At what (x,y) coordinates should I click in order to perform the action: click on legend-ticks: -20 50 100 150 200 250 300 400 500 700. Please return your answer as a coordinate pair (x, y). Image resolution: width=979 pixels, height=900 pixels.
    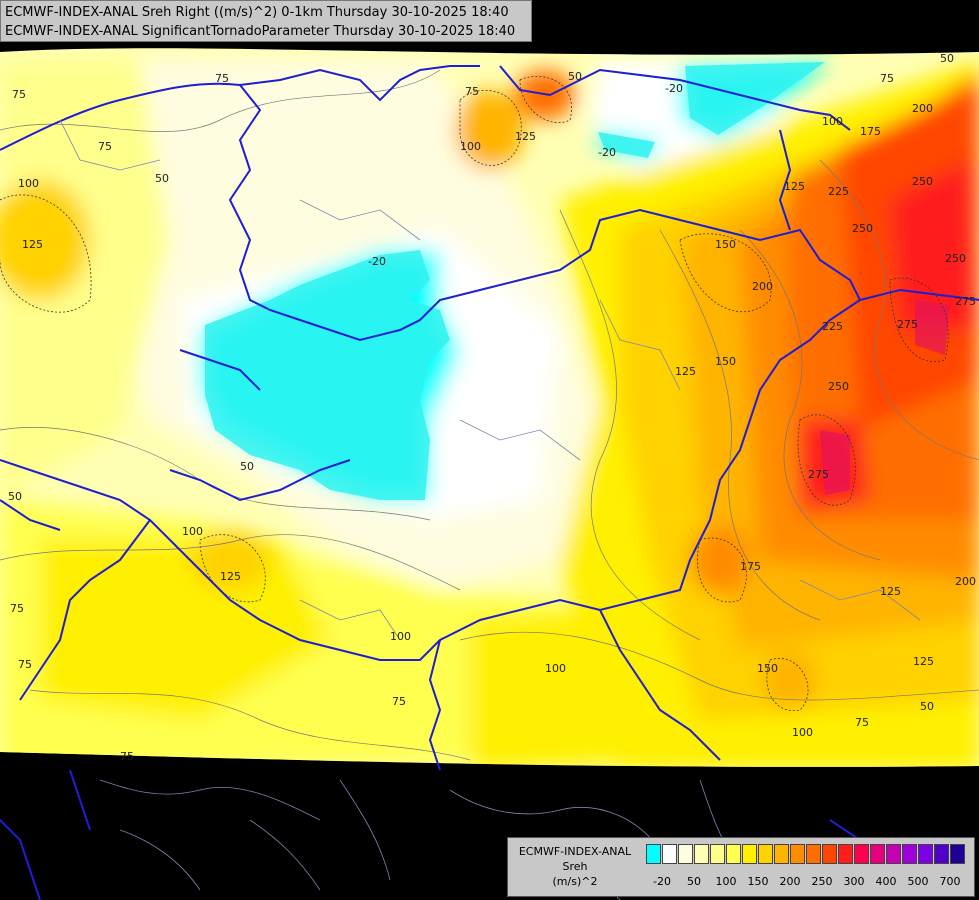
    Looking at the image, I should click on (811, 883).